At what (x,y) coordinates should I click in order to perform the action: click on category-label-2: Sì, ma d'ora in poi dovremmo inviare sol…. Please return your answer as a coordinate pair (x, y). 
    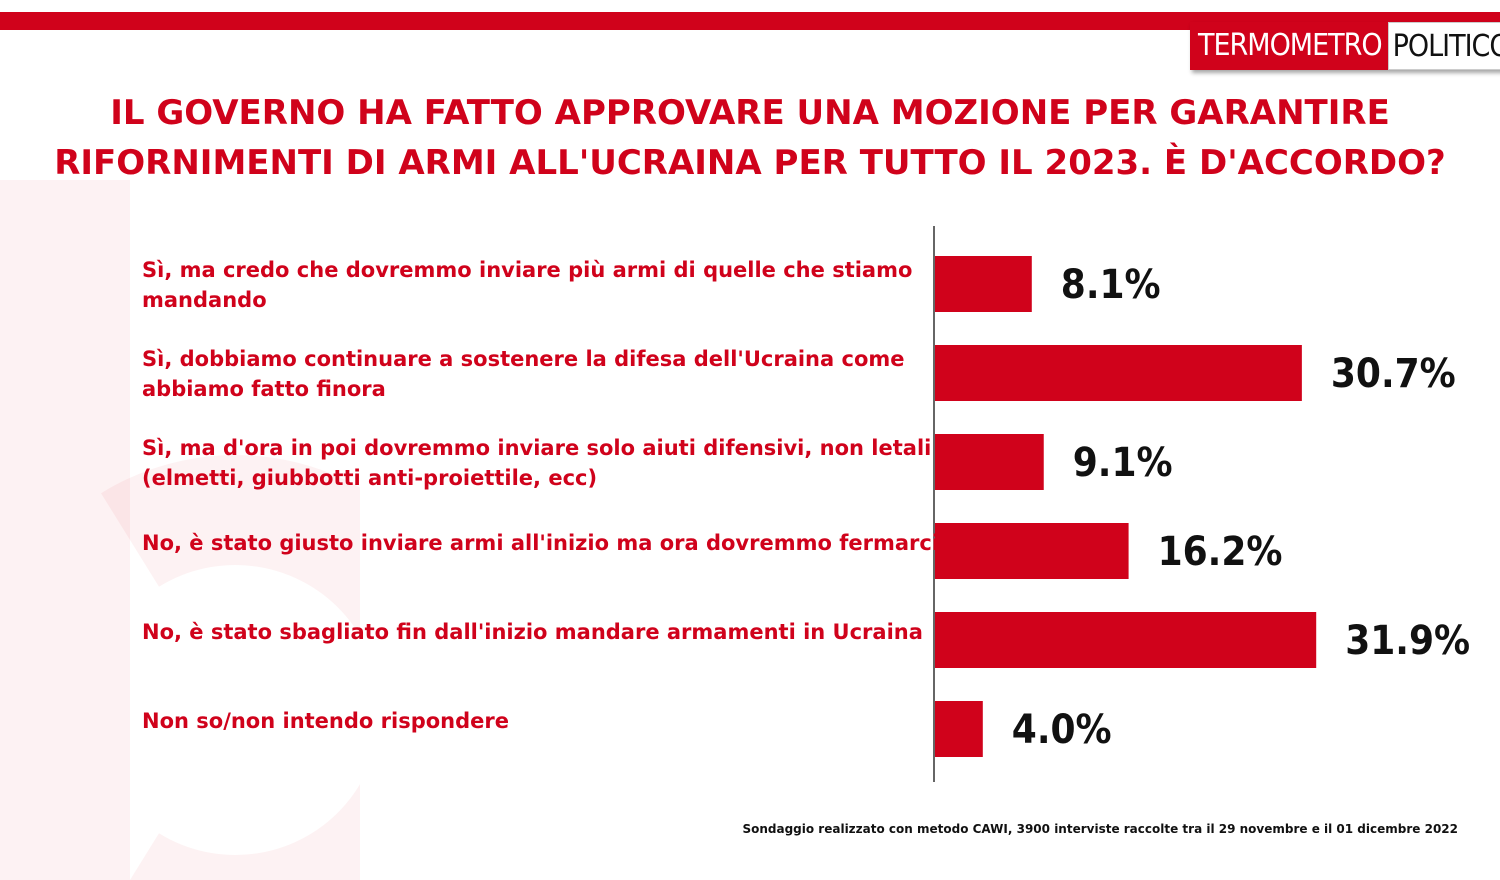
    Looking at the image, I should click on (537, 463).